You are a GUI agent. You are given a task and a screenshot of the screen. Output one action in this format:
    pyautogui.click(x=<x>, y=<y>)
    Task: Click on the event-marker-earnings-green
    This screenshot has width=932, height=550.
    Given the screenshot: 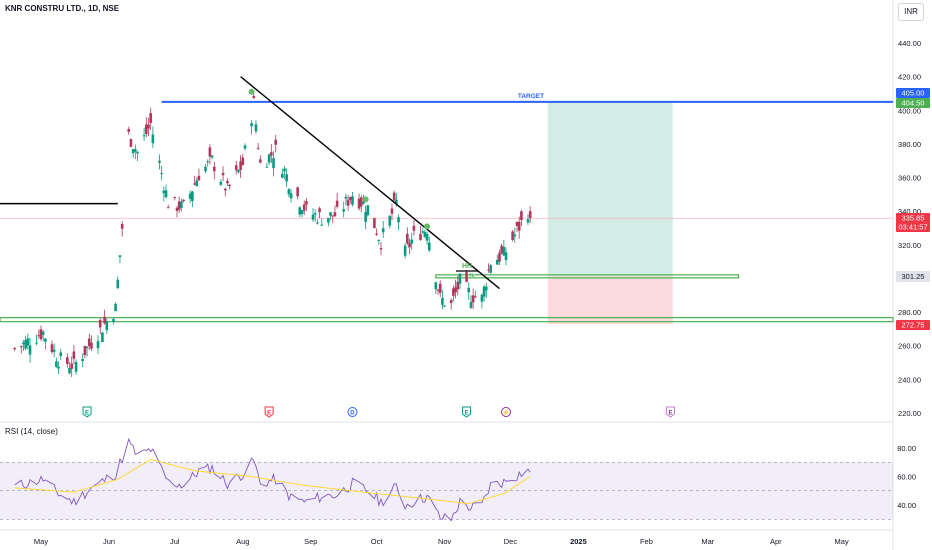 What is the action you would take?
    pyautogui.click(x=87, y=412)
    